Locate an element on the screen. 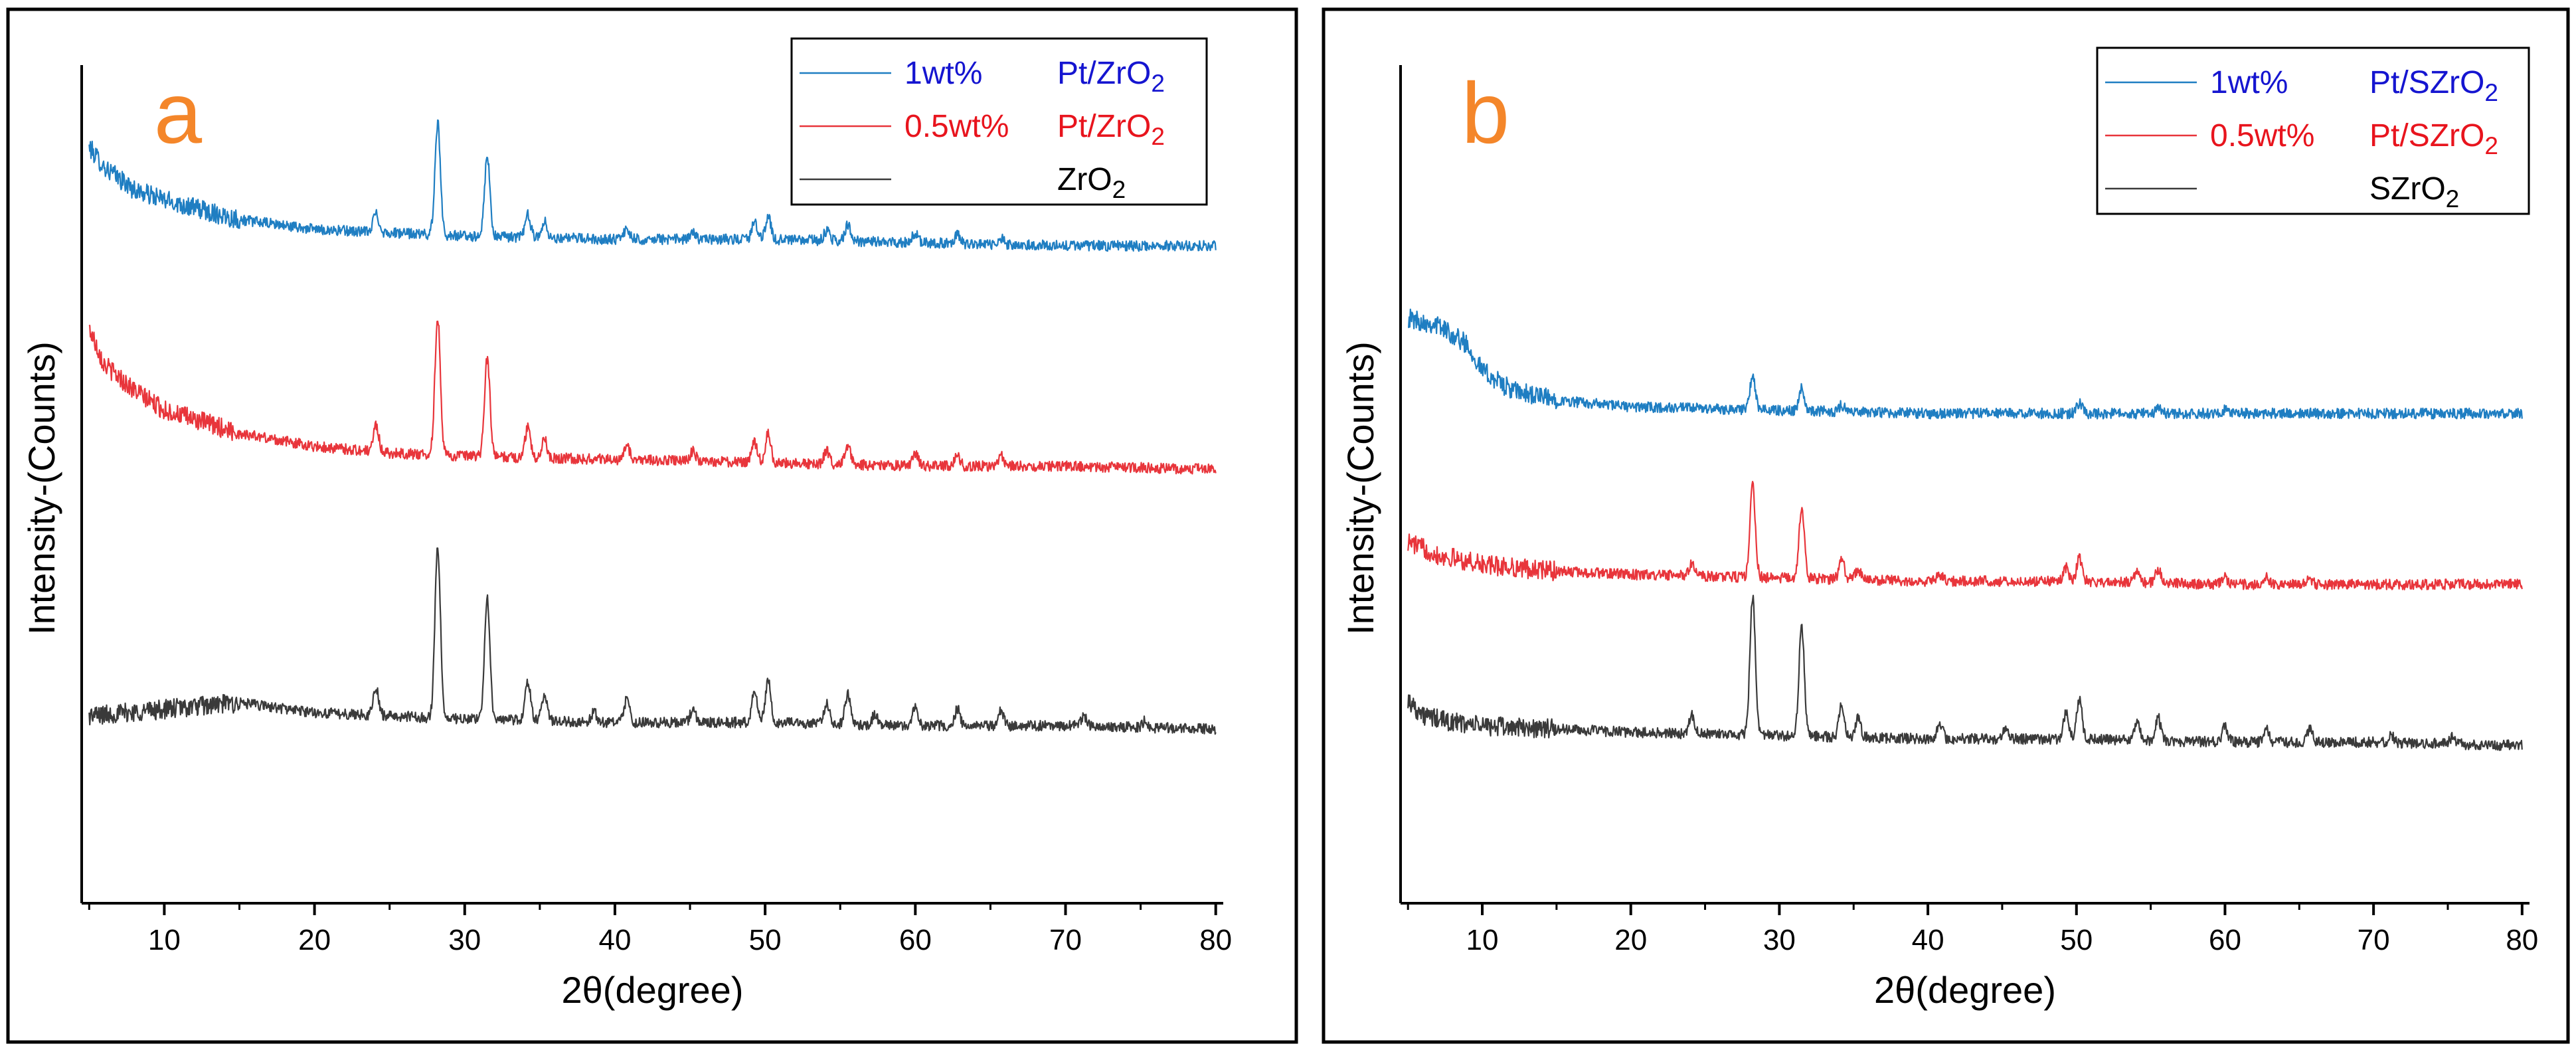 The width and height of the screenshot is (2576, 1050). legend: 1wt% Pt/SZrO2 0.5wt% Pt/SZrO2 SZrO2 is located at coordinates (2313, 130).